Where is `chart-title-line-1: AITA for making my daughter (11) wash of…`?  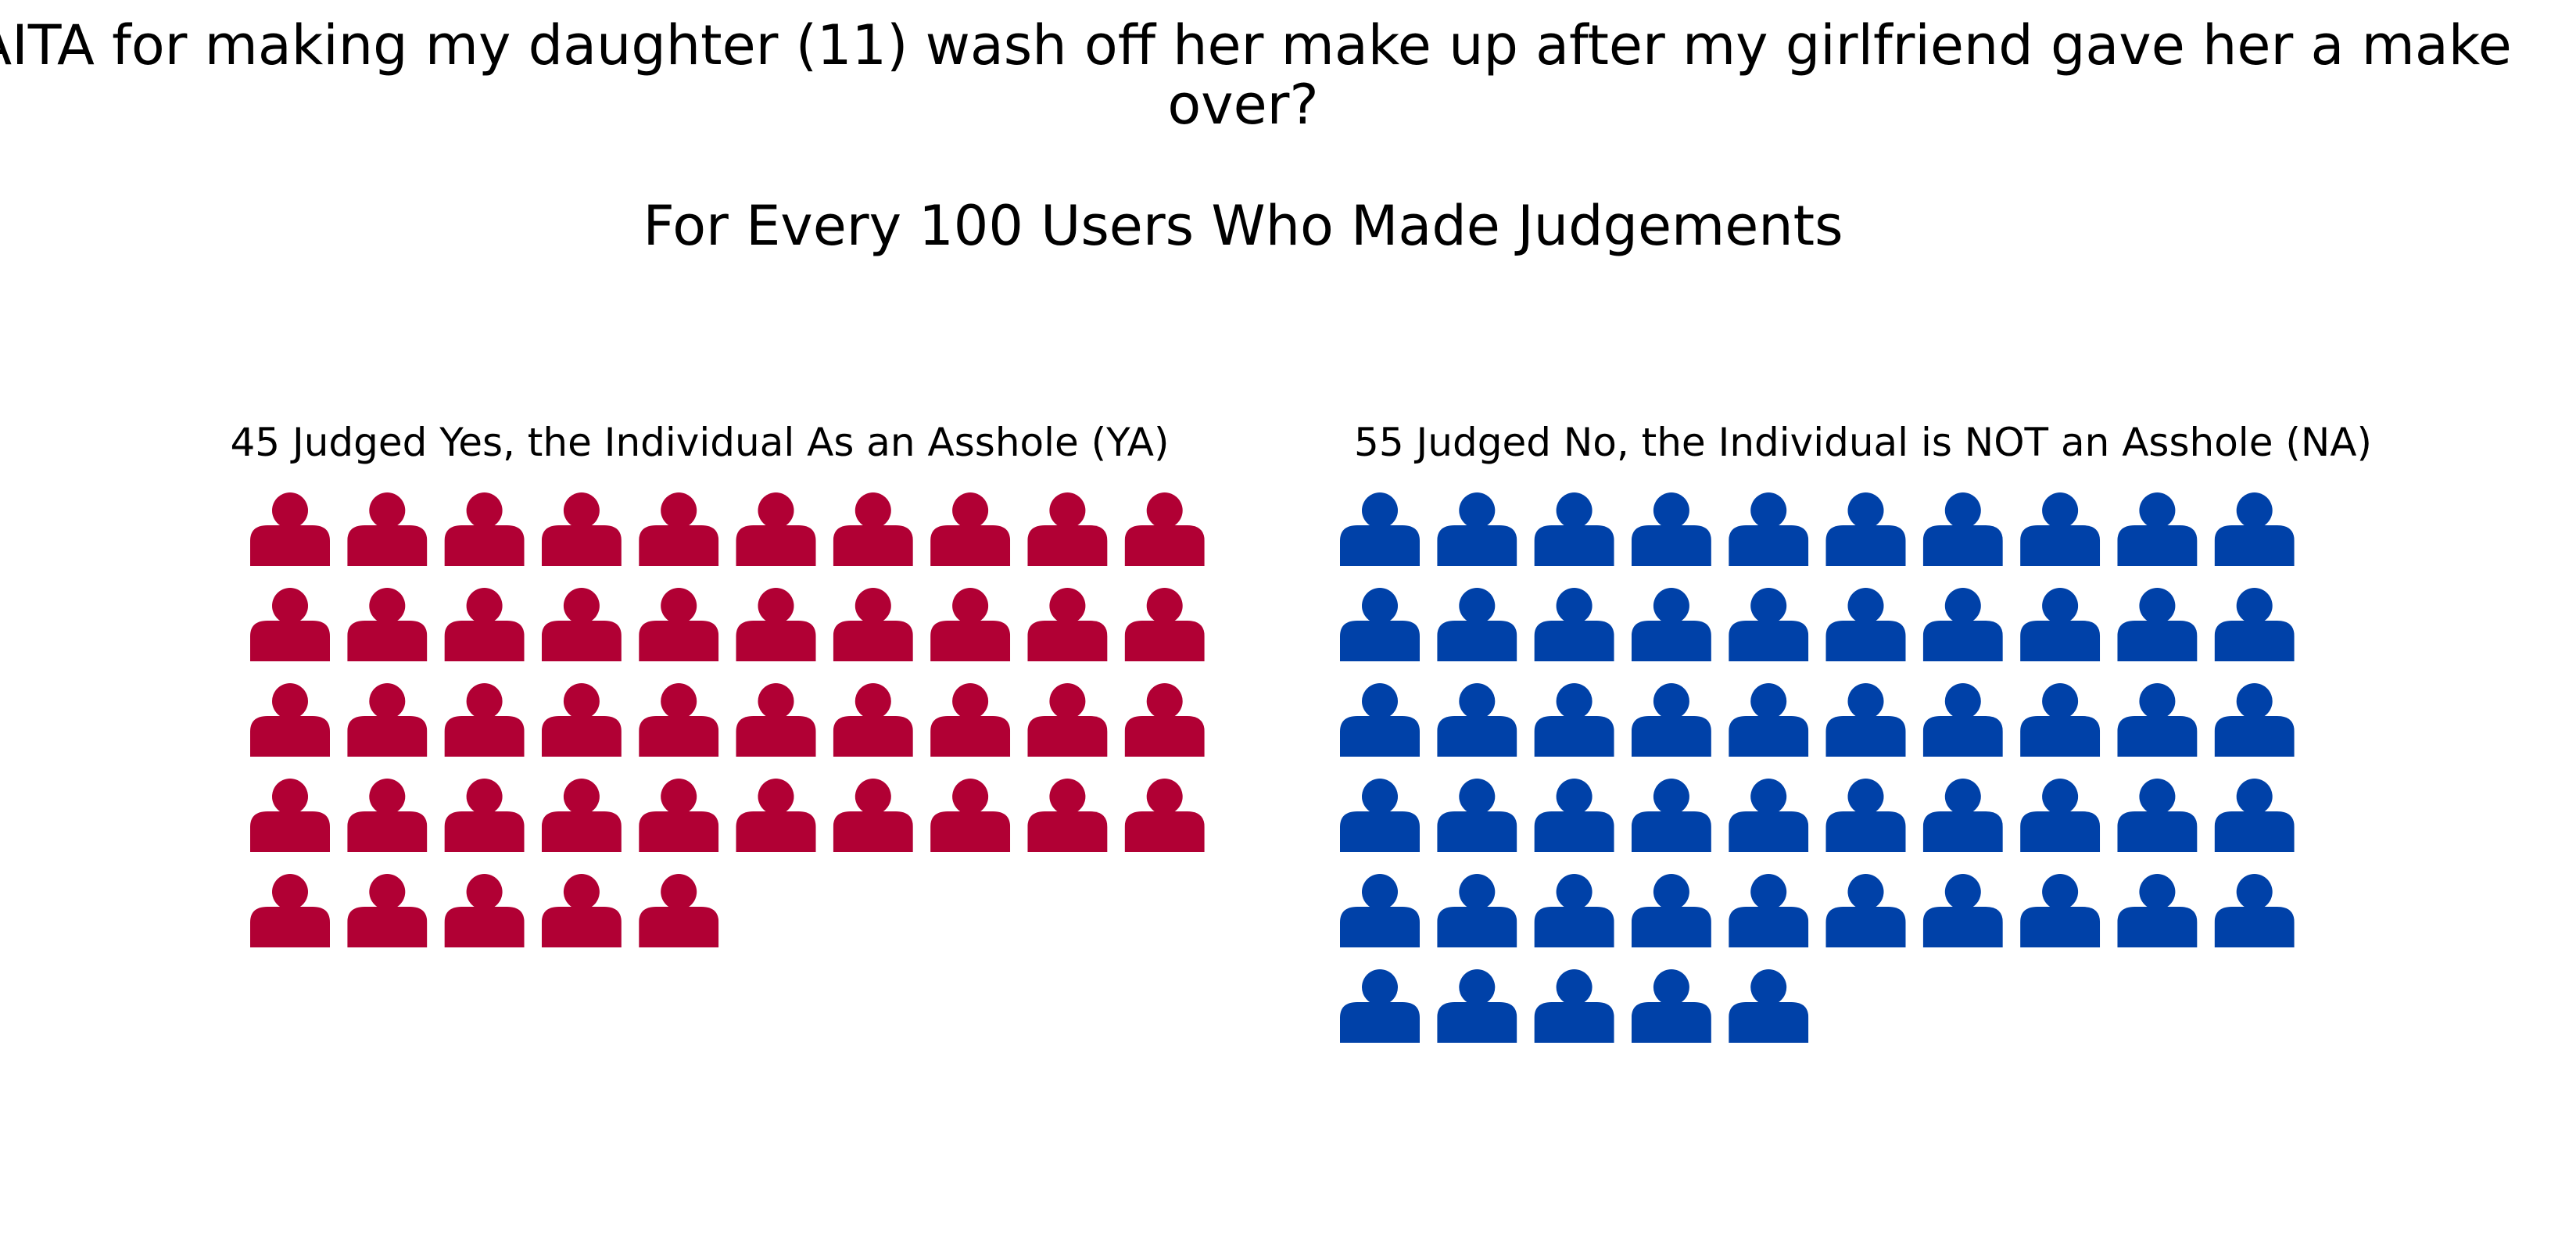
chart-title-line-1: AITA for making my daughter (11) wash of… is located at coordinates (1256, 45).